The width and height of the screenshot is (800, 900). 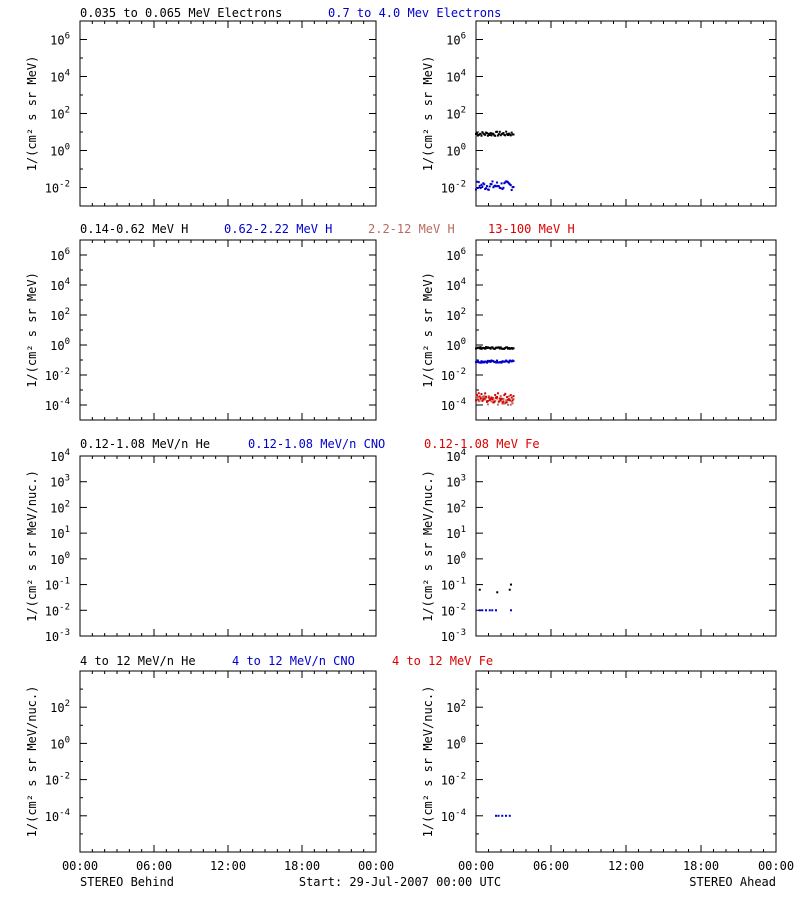 I want to click on legend-entry: 0.035 to 0.065 MeV Electrons, so click(x=181, y=13).